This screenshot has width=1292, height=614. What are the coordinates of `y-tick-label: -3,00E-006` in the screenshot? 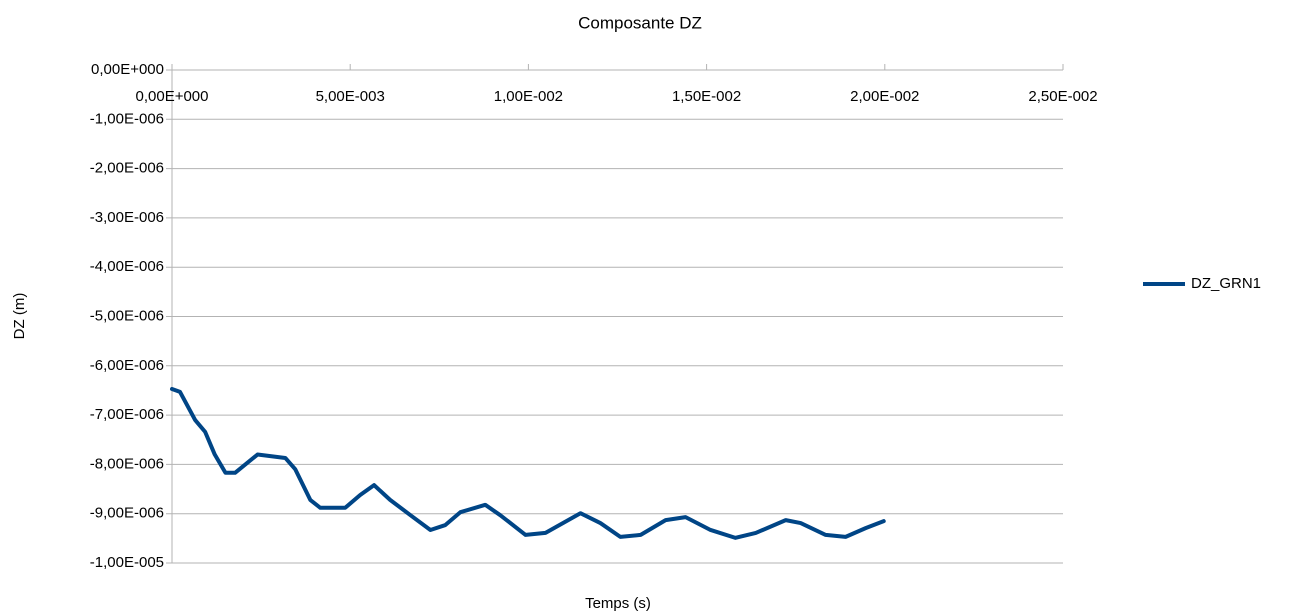 It's located at (127, 217).